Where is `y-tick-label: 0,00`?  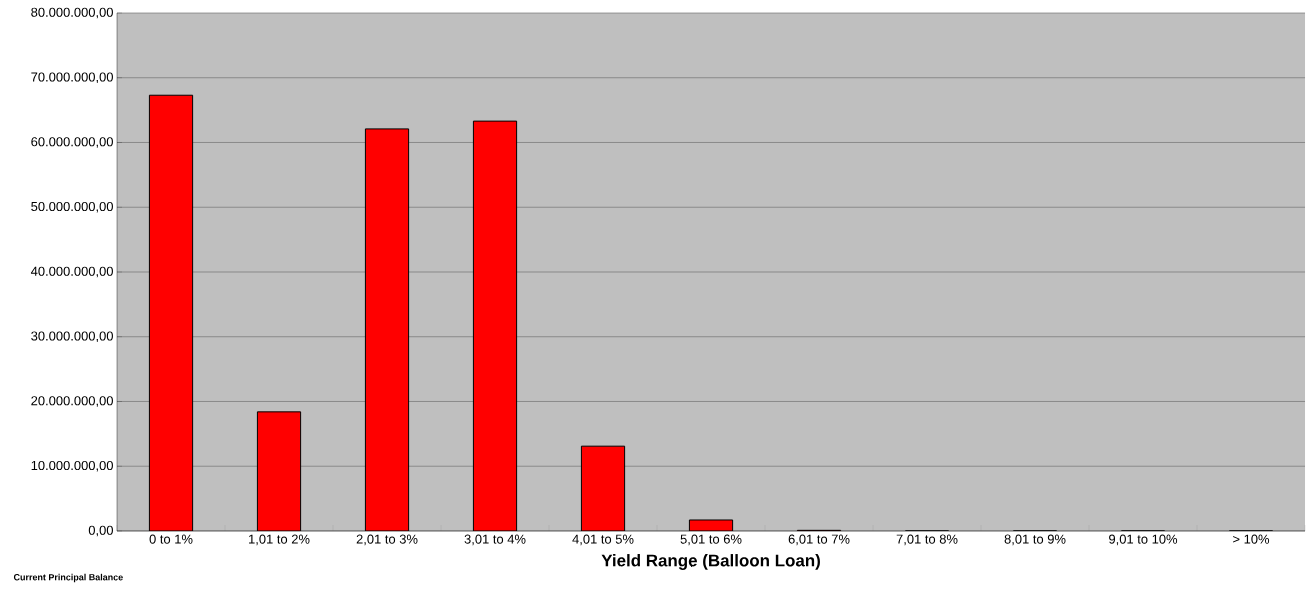
y-tick-label: 0,00 is located at coordinates (100, 531).